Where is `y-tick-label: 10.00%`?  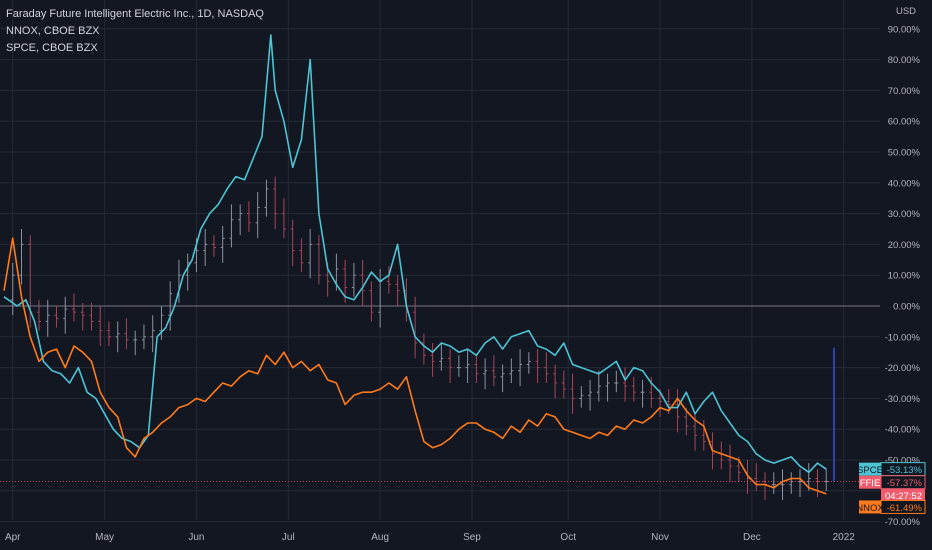 y-tick-label: 10.00% is located at coordinates (904, 276).